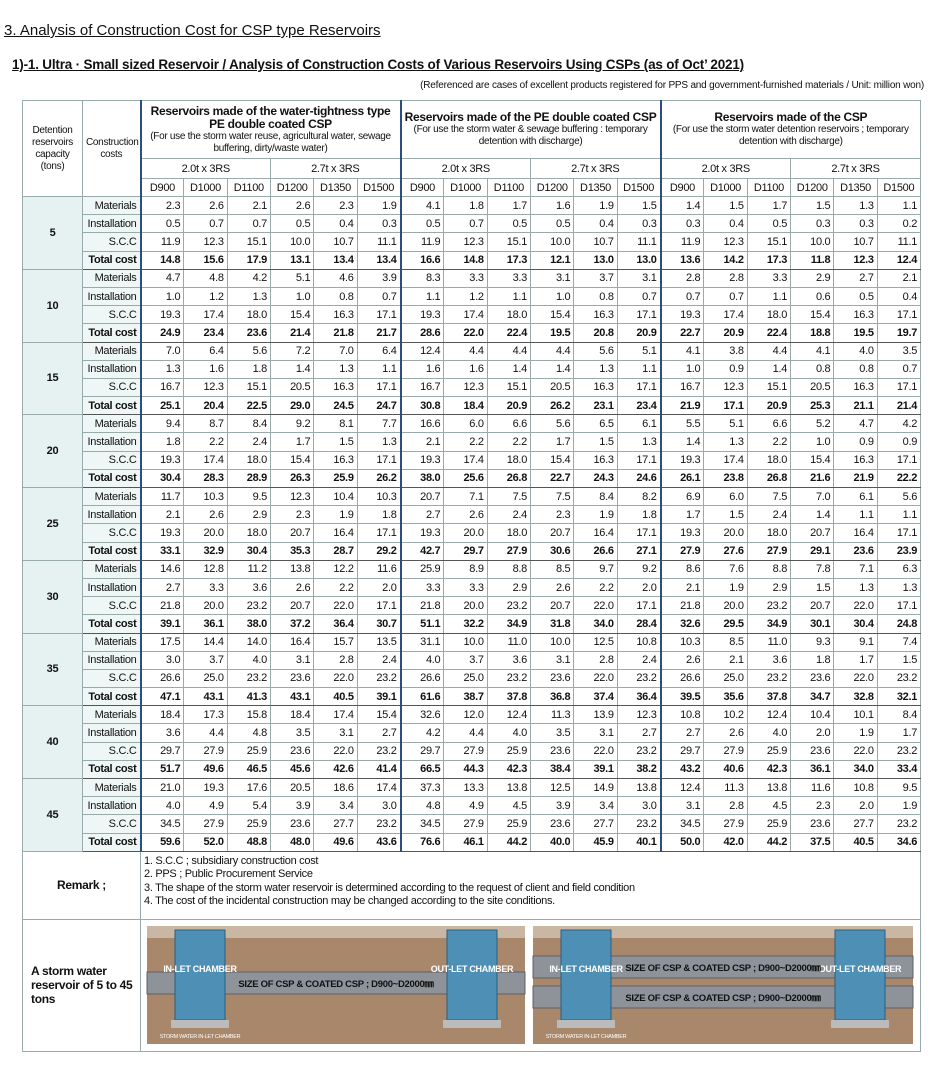 Image resolution: width=940 pixels, height=1074 pixels. What do you see at coordinates (509, 333) in the screenshot?
I see `cost-value: 22.4` at bounding box center [509, 333].